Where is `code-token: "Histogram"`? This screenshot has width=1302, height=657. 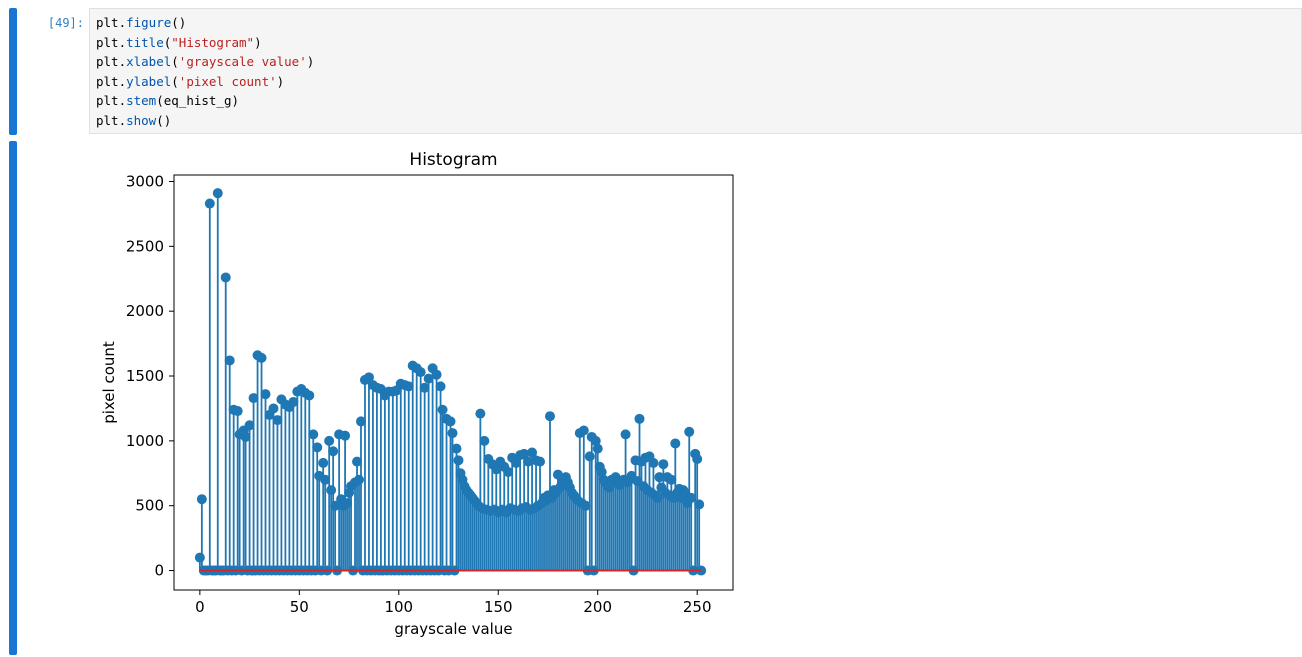
code-token: "Histogram" is located at coordinates (213, 42).